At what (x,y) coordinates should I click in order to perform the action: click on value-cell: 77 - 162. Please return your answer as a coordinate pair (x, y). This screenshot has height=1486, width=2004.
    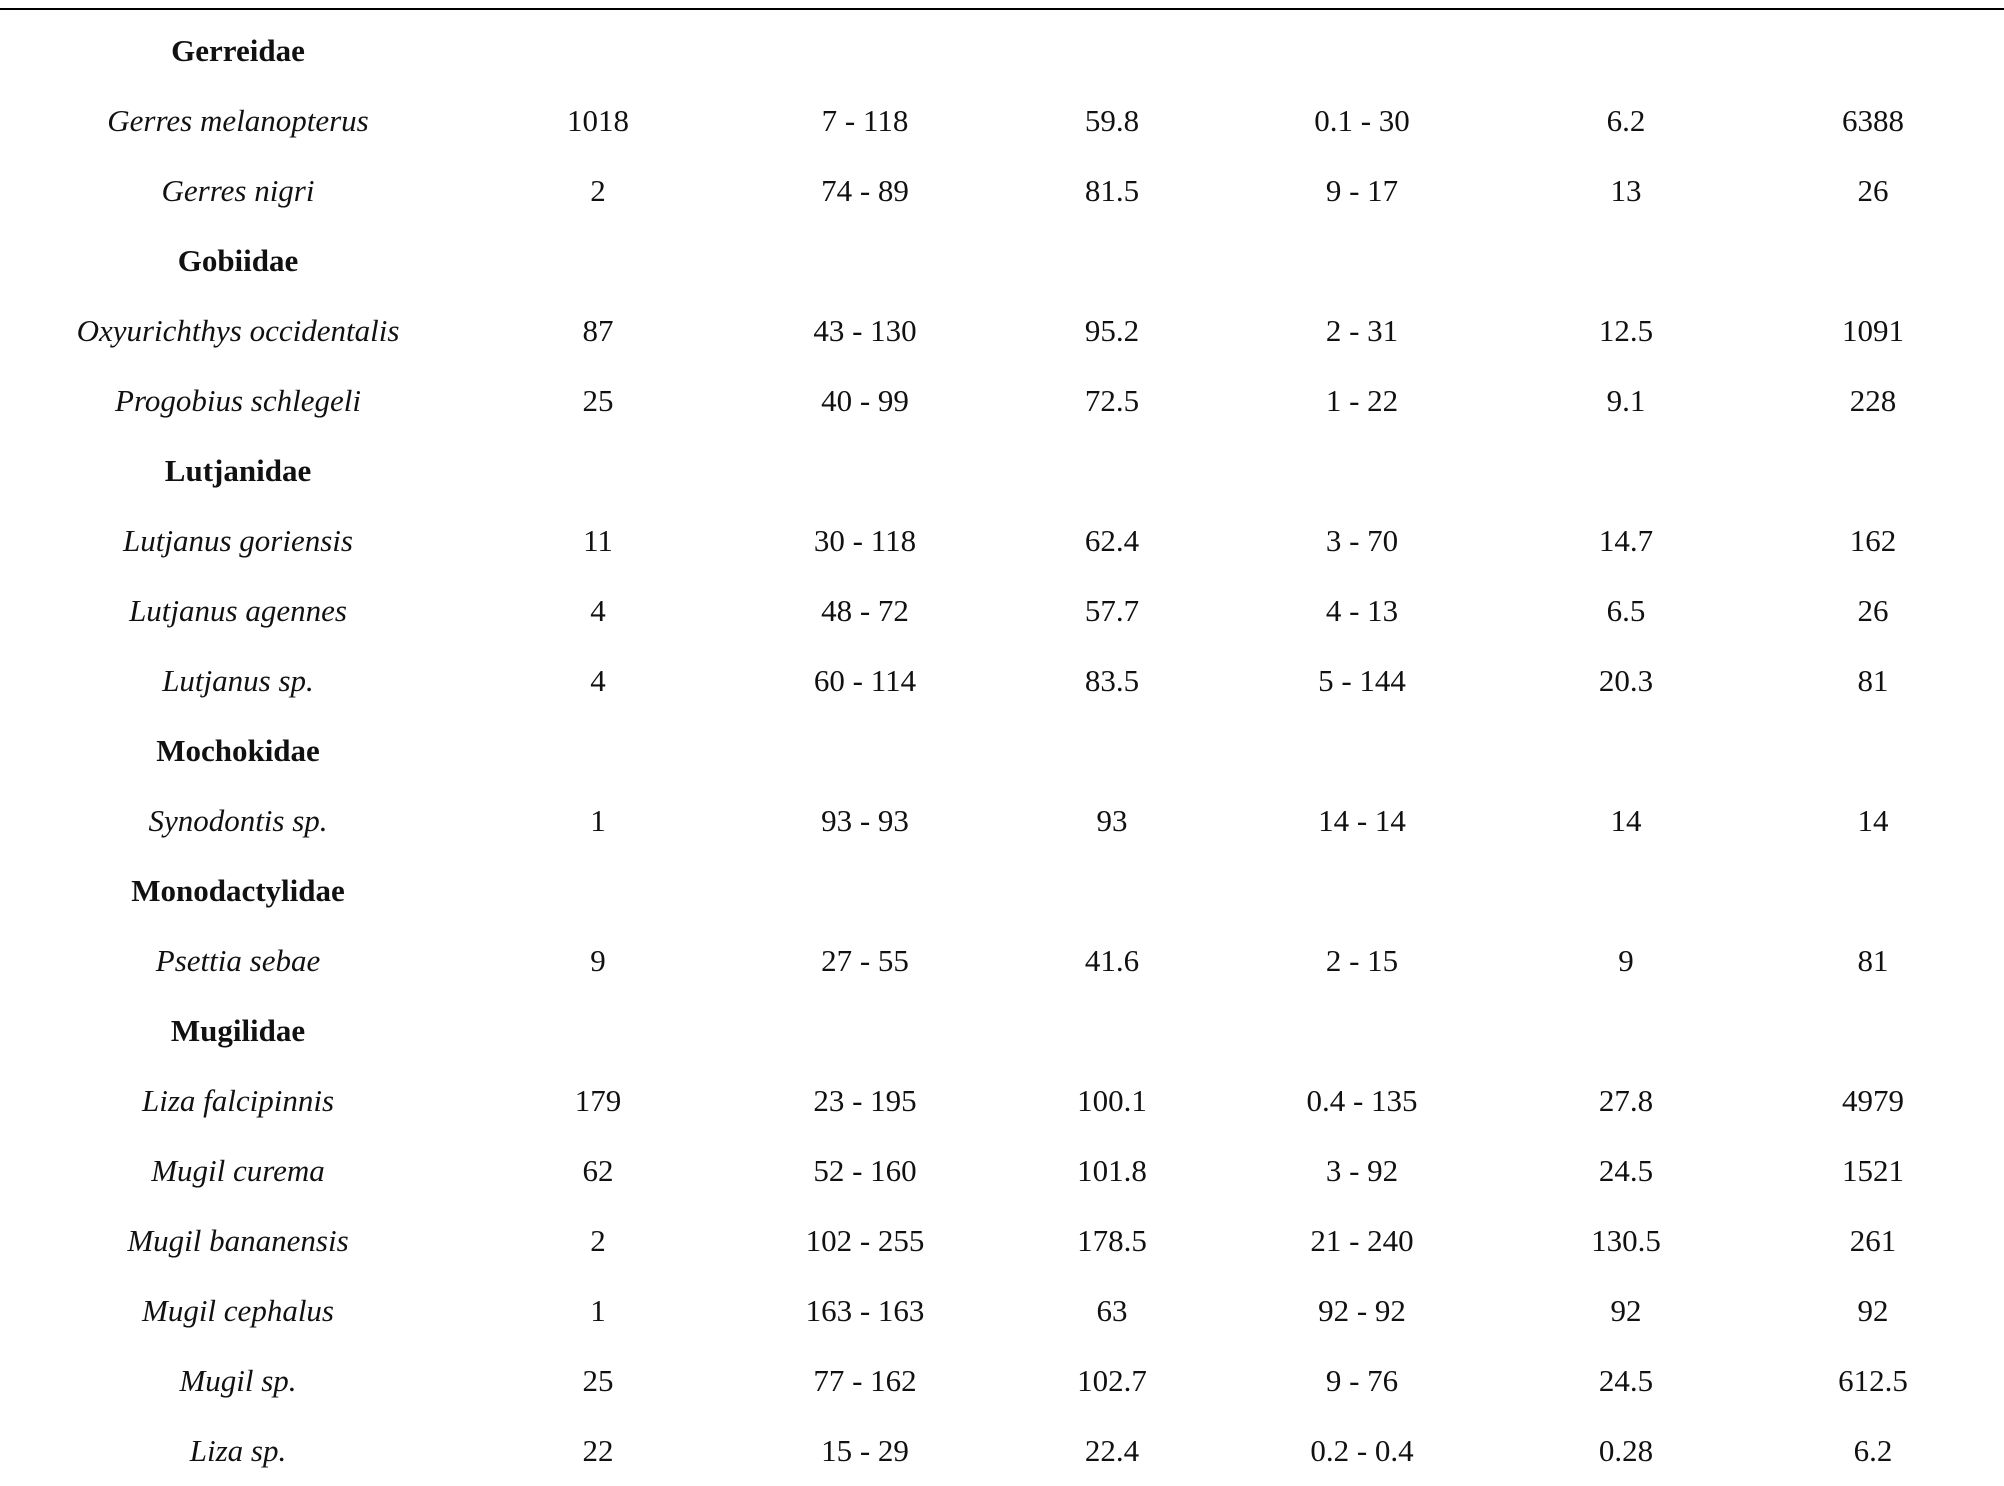
    Looking at the image, I should click on (865, 1380).